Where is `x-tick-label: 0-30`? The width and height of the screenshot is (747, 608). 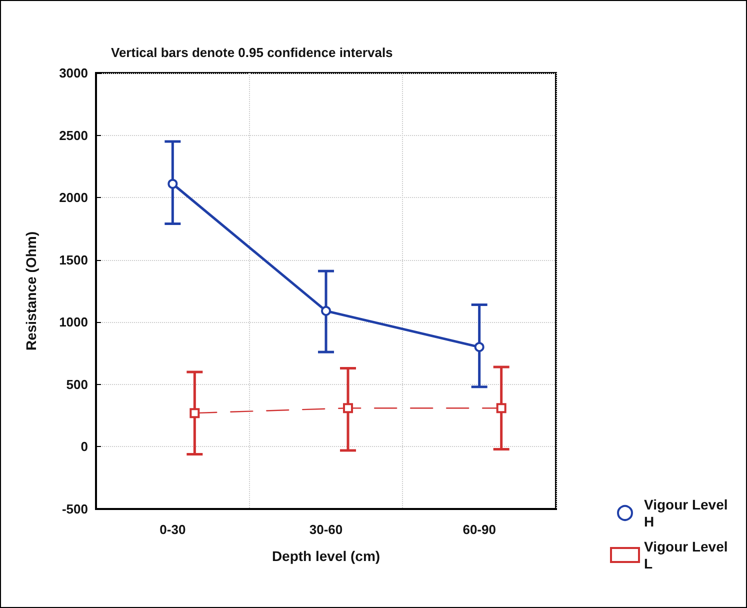
x-tick-label: 0-30 is located at coordinates (173, 529).